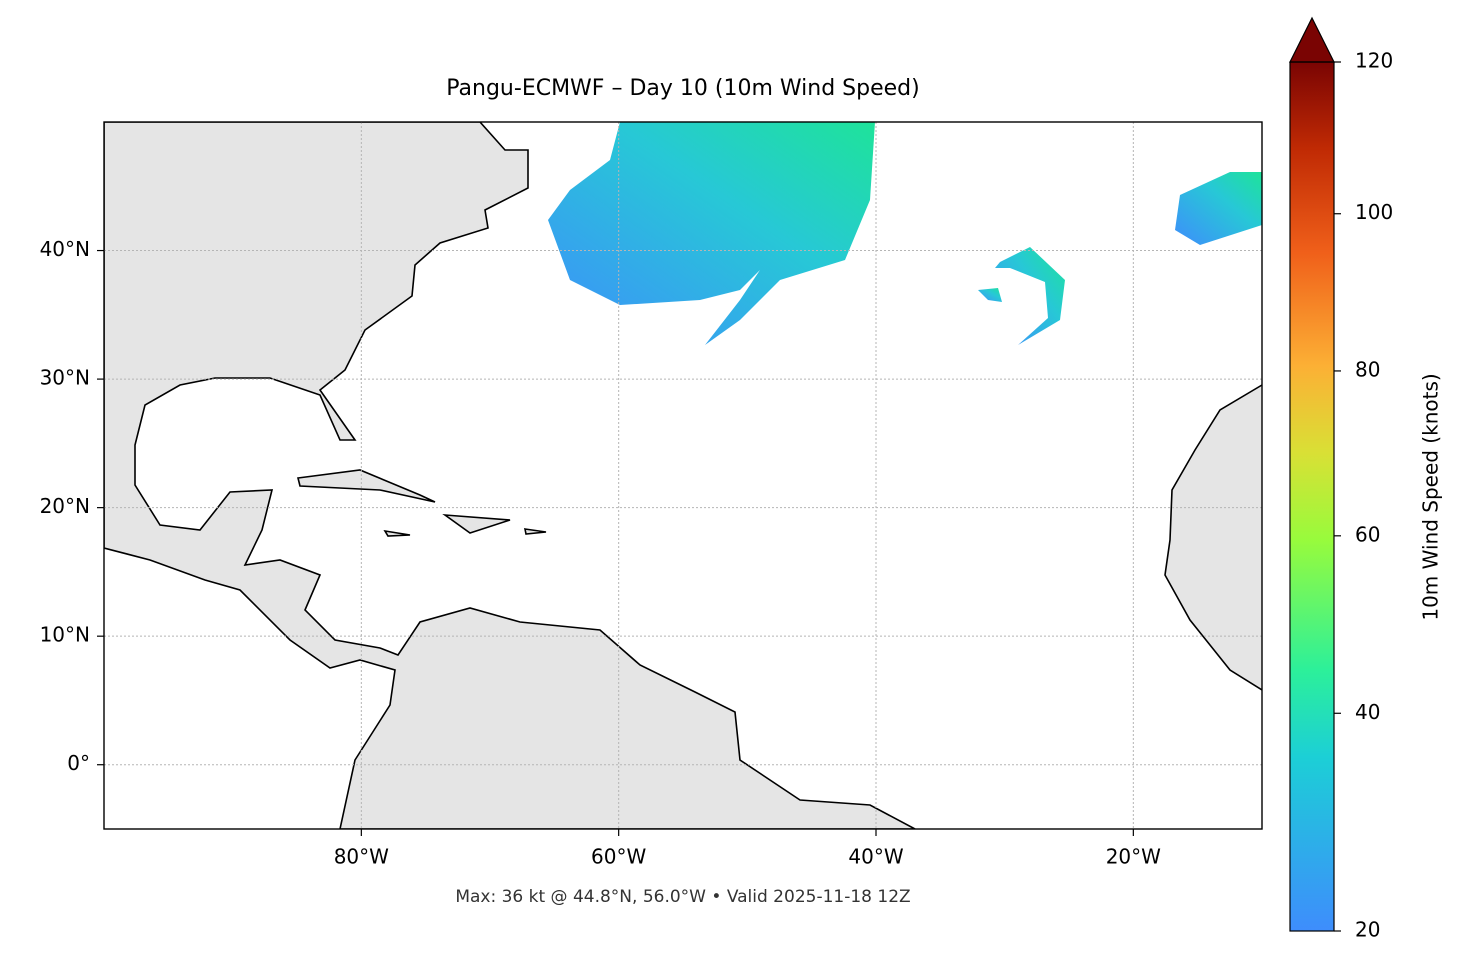  I want to click on colorbar-tick-label: 120, so click(1374, 61).